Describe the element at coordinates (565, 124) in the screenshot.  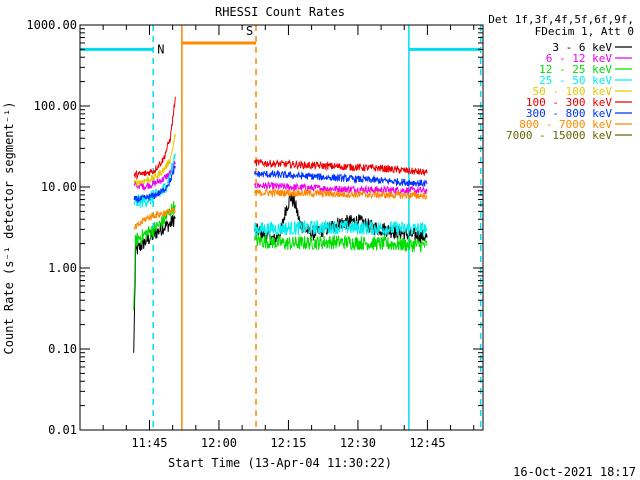
I see `legend-entry-label: 800 - 7000 keV` at that location.